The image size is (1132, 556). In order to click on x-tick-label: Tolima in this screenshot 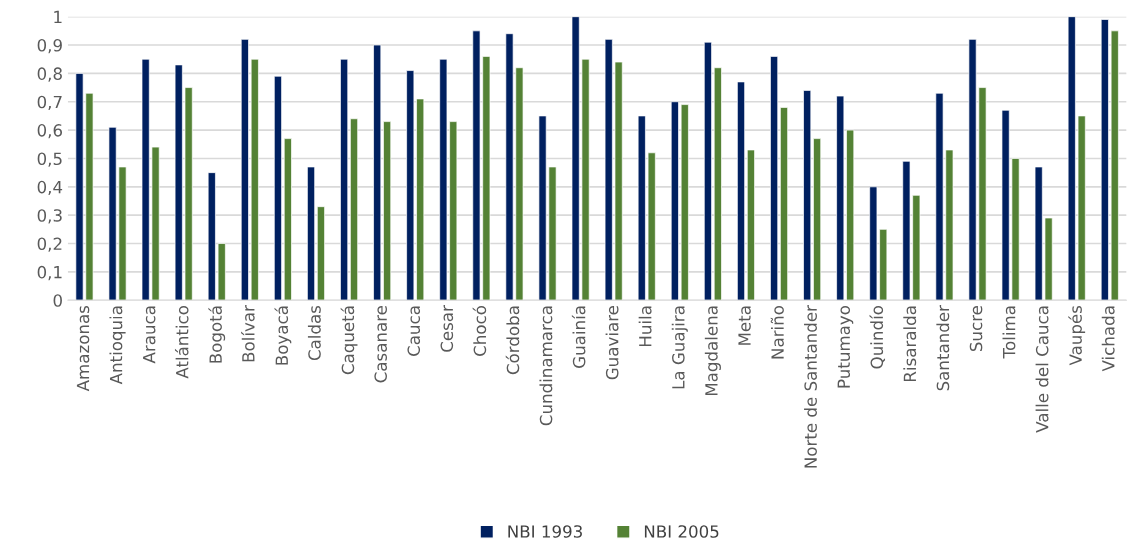, I will do `click(1009, 332)`.